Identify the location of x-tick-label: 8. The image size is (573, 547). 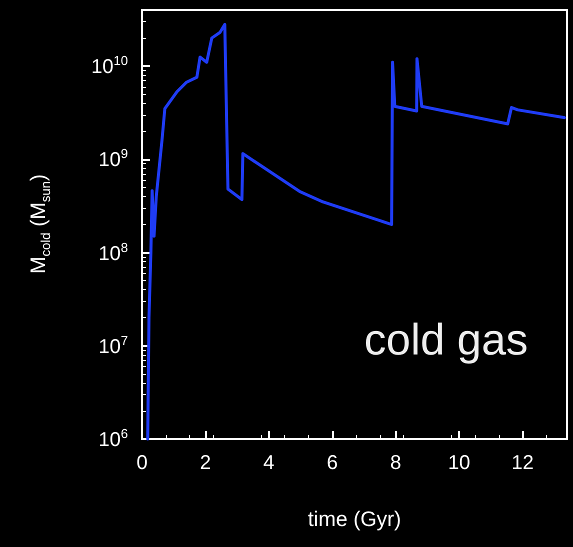
(396, 463).